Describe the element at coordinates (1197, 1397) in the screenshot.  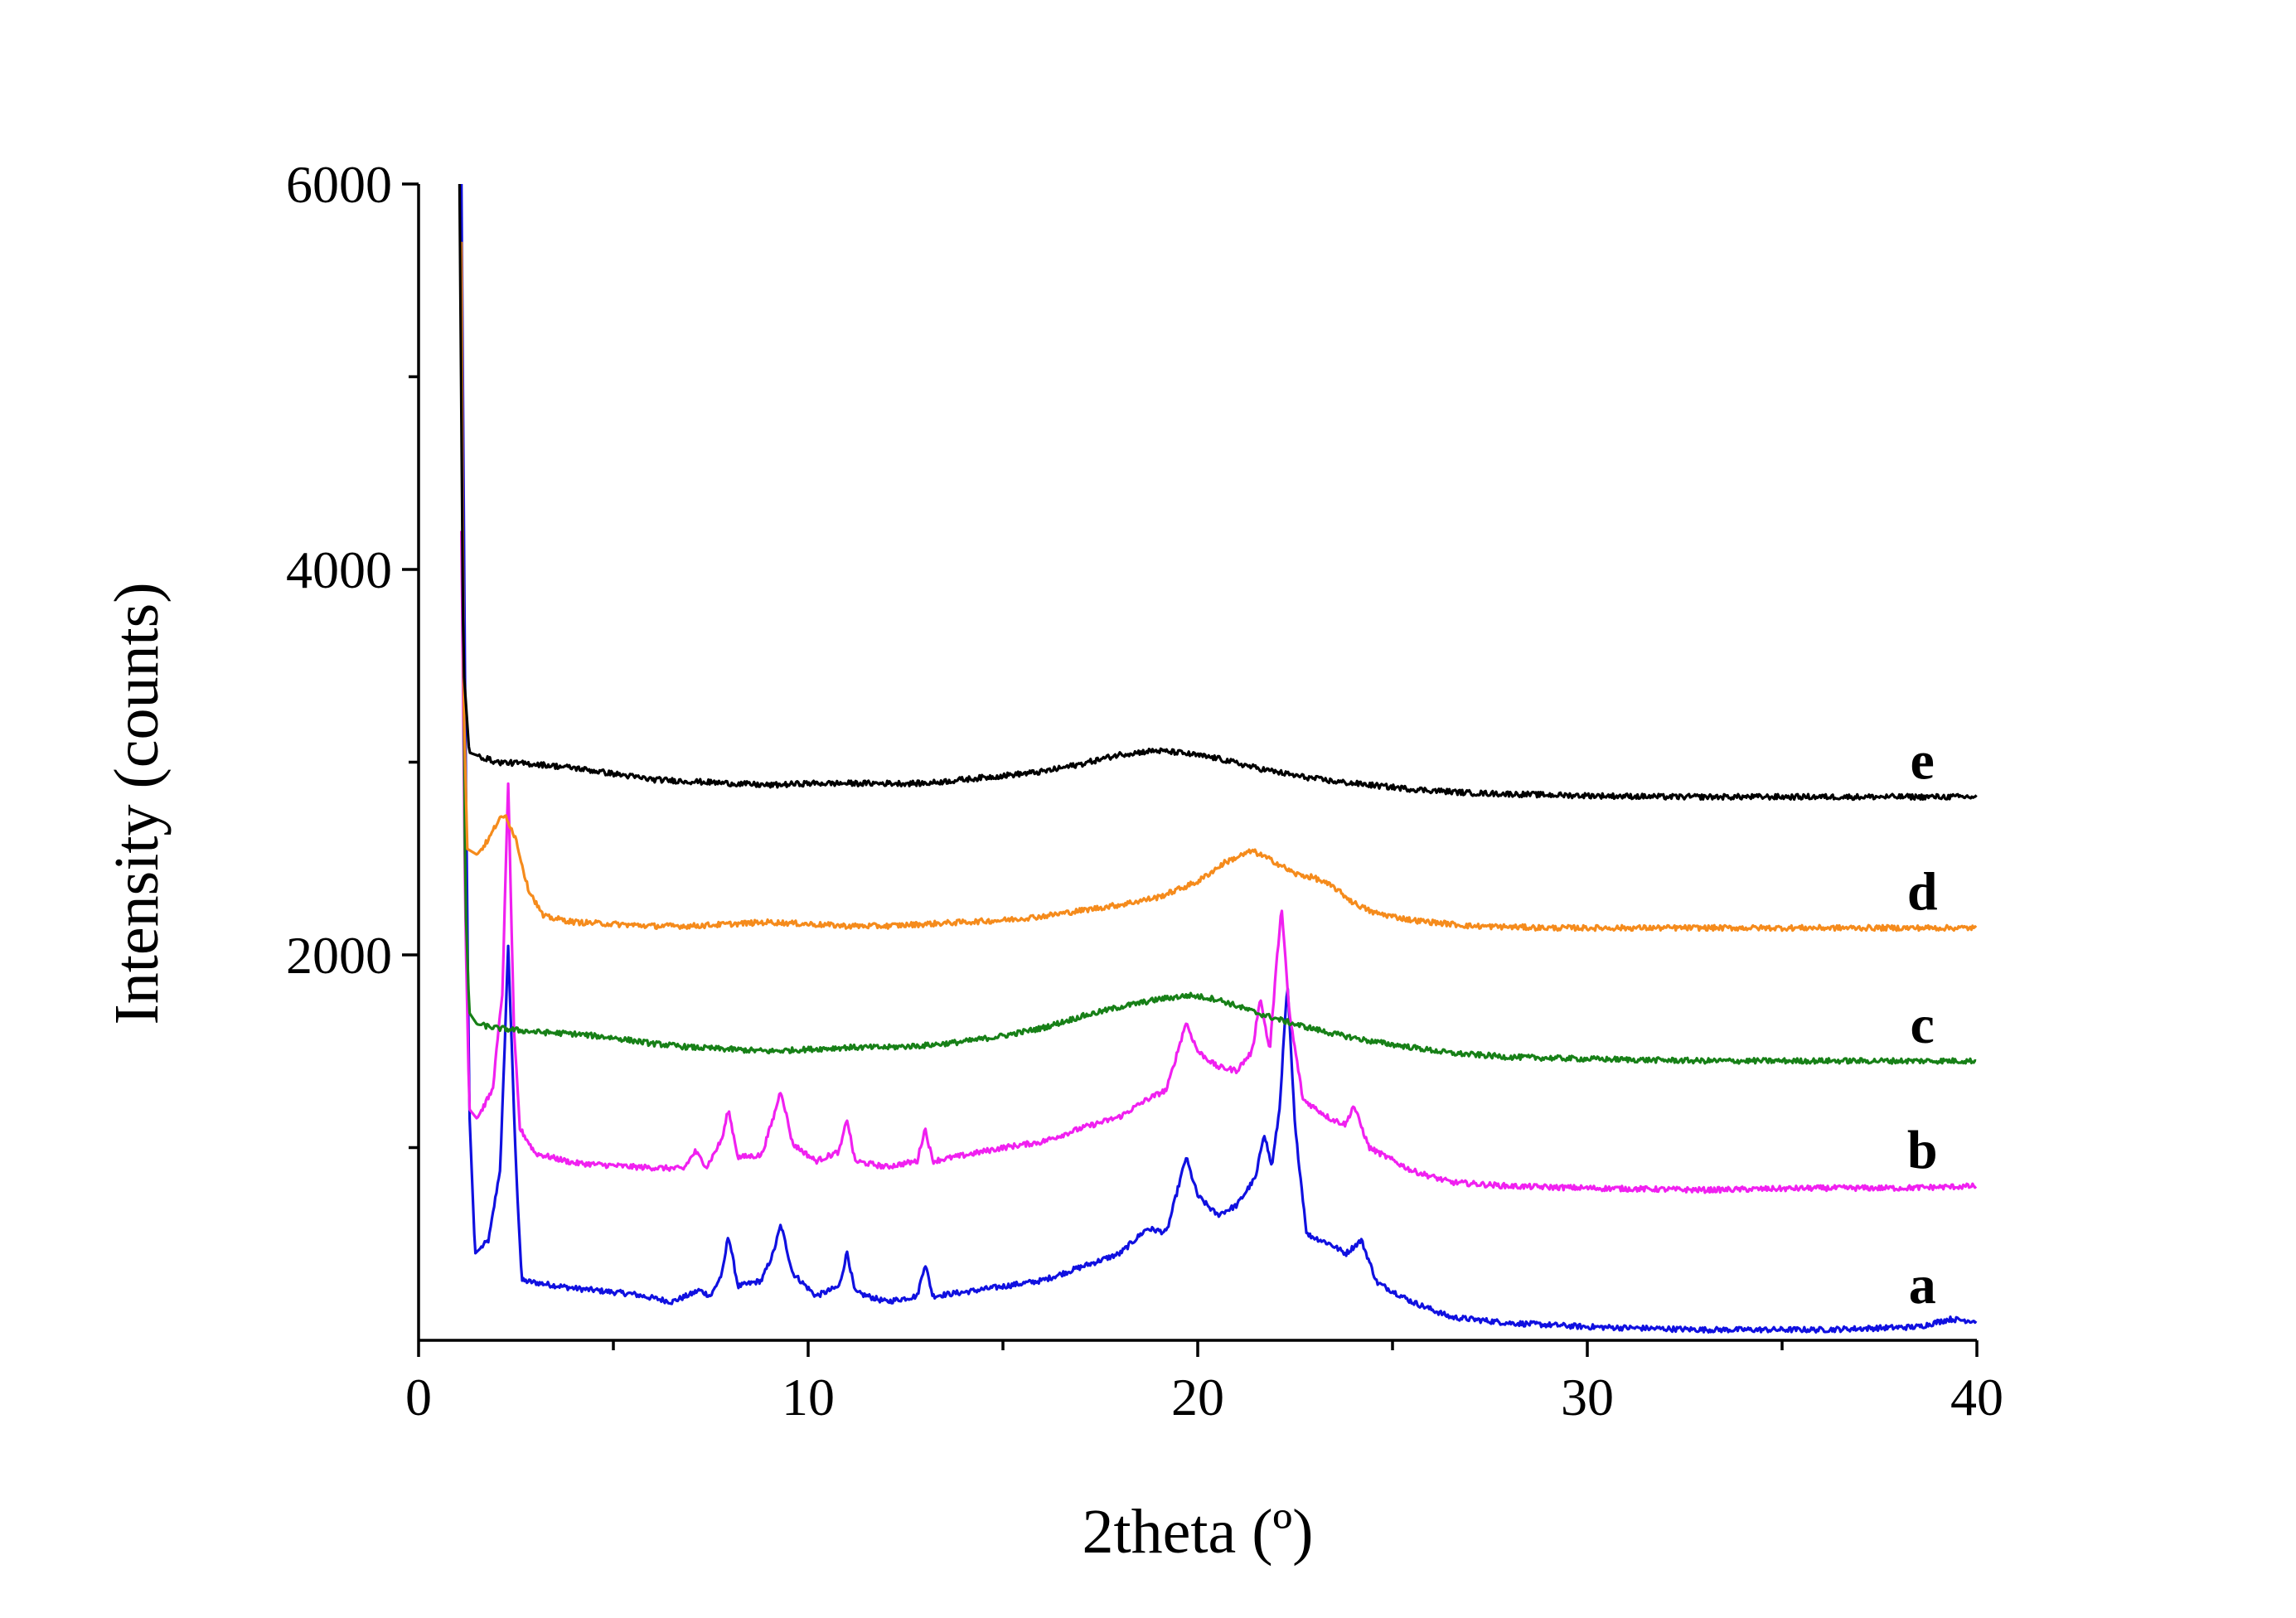
I see `x-tick-label-20: 20` at that location.